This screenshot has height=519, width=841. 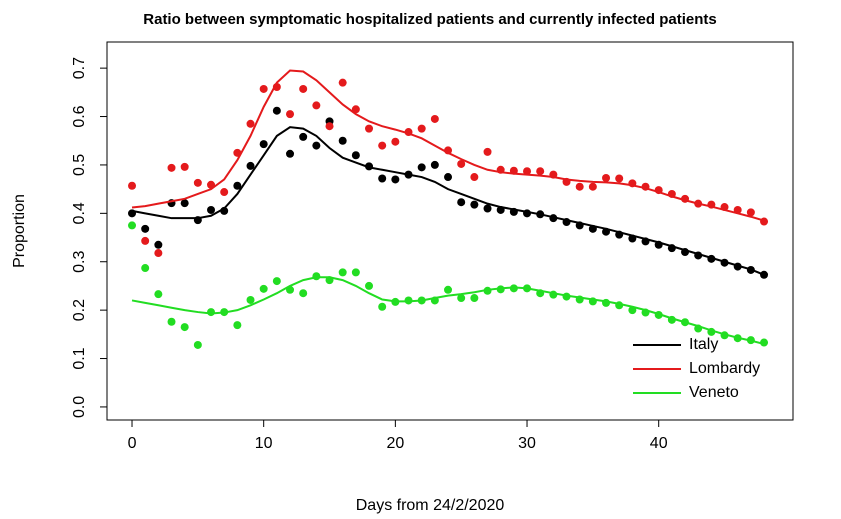 I want to click on y-tick-label: 0.5, so click(x=79, y=165).